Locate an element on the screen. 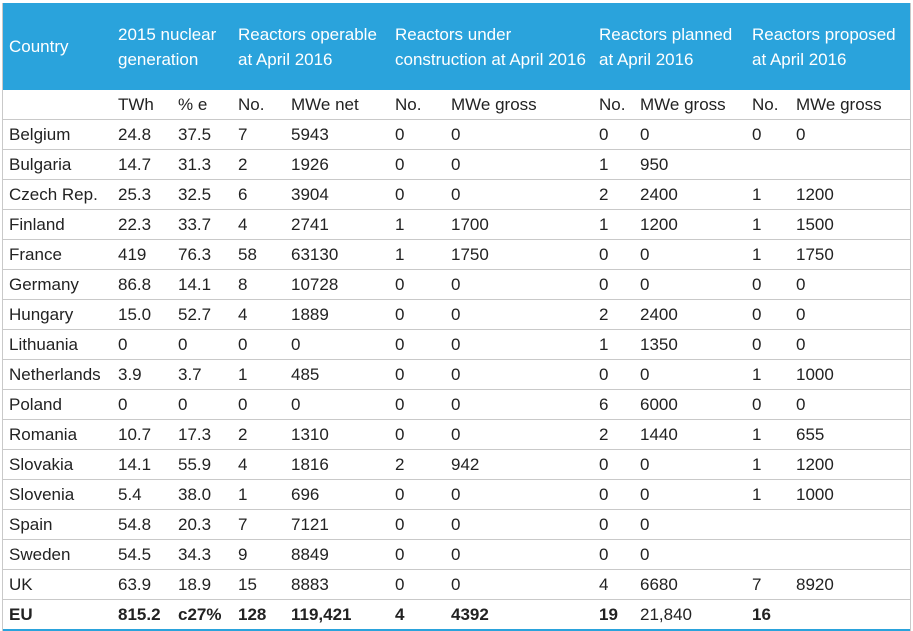  cell-country: Lithuania is located at coordinates (57, 344).